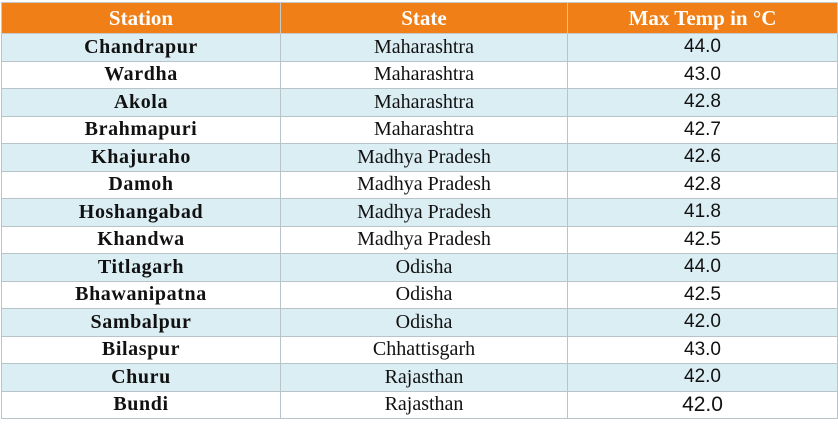 The height and width of the screenshot is (426, 838). I want to click on header-row: Station State Max Temp in °C, so click(419, 18).